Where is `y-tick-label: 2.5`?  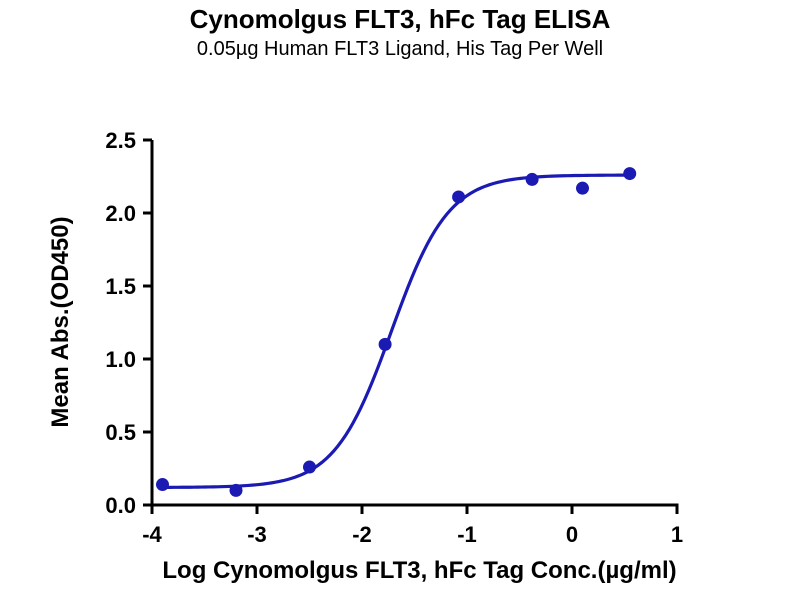
y-tick-label: 2.5 is located at coordinates (120, 140).